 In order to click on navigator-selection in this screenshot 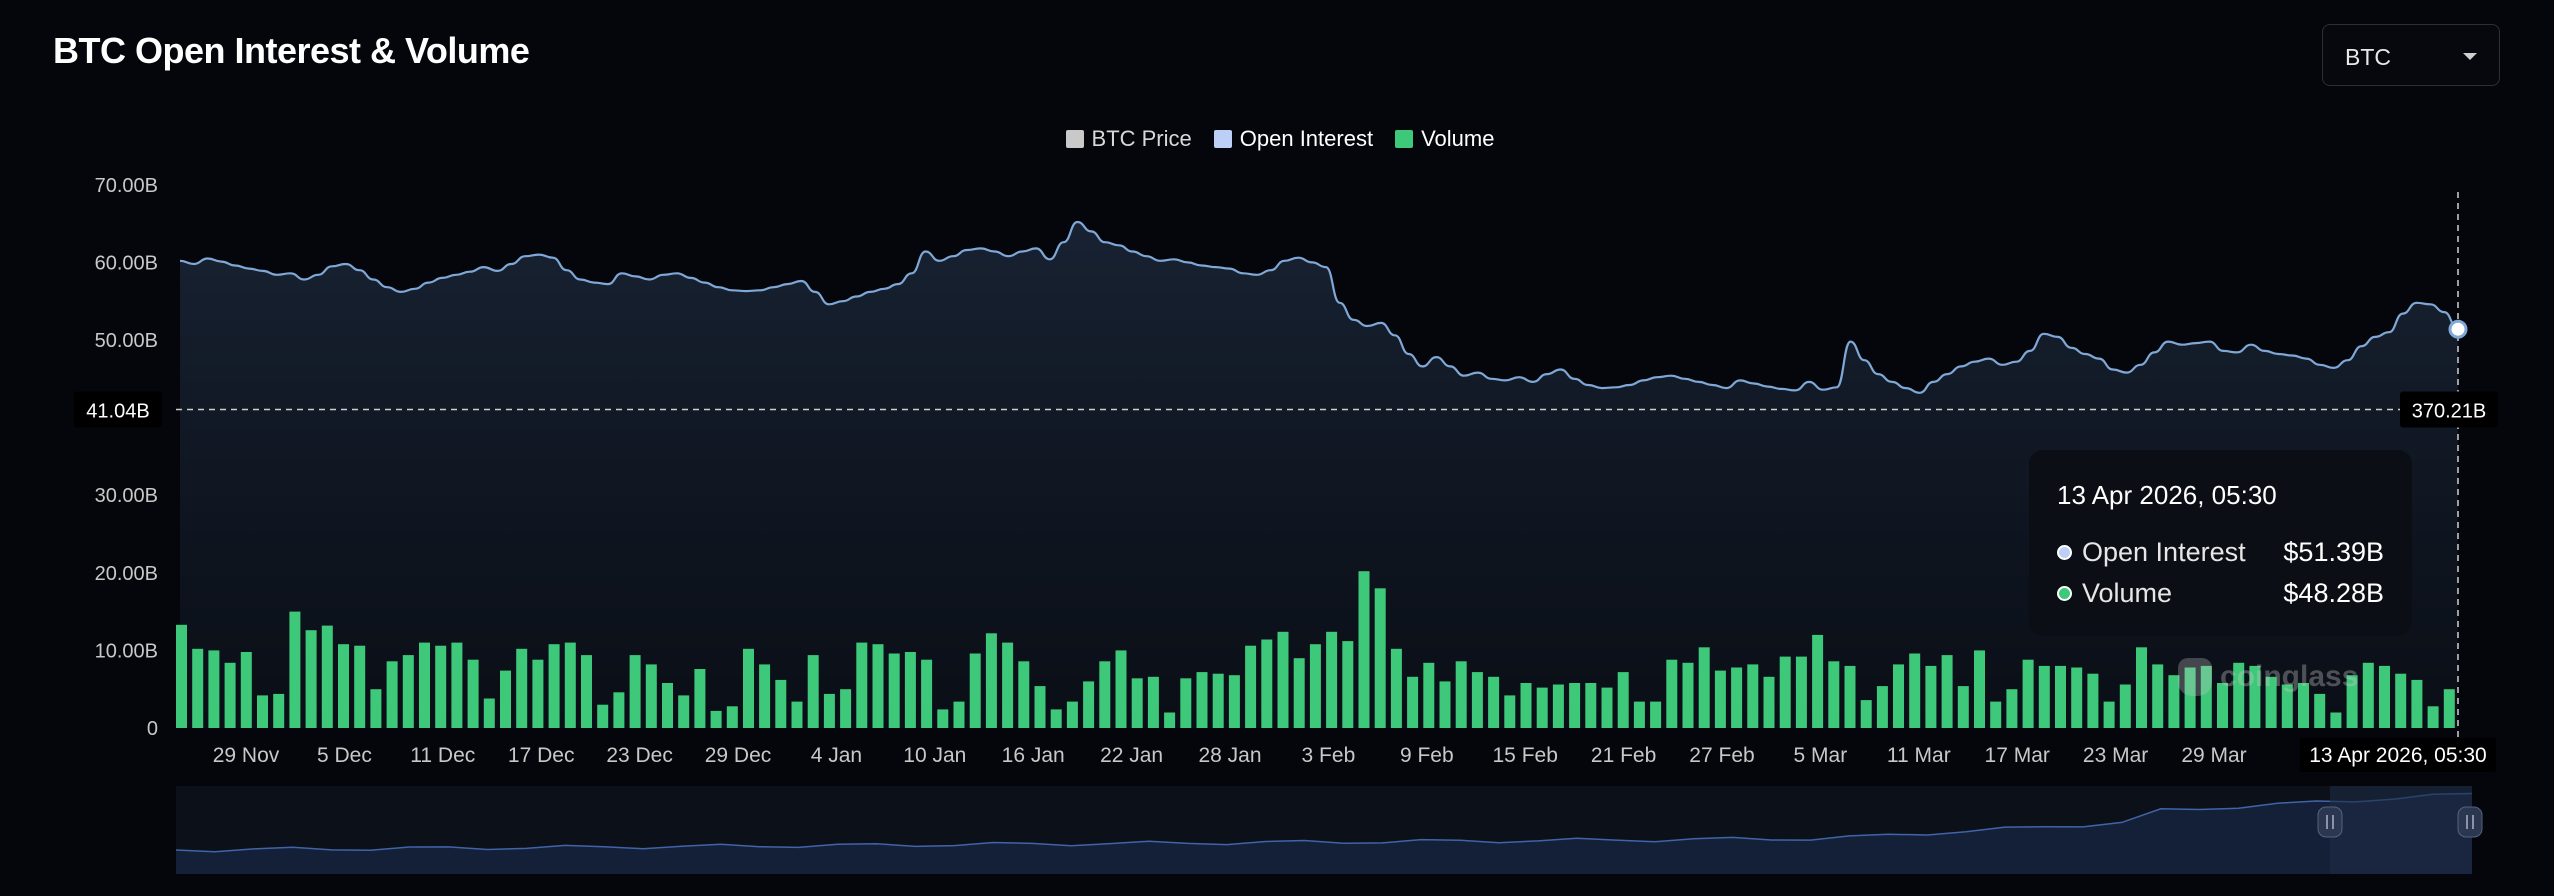, I will do `click(2401, 830)`.